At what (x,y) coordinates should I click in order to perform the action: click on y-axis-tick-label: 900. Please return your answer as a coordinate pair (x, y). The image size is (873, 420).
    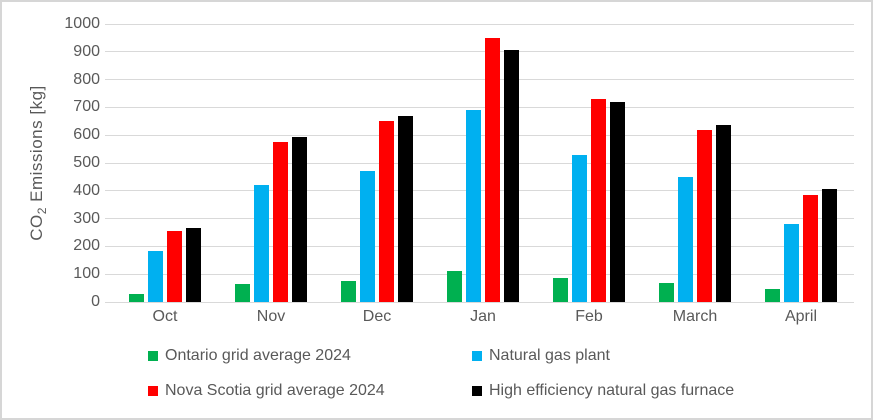
    Looking at the image, I should click on (86, 51).